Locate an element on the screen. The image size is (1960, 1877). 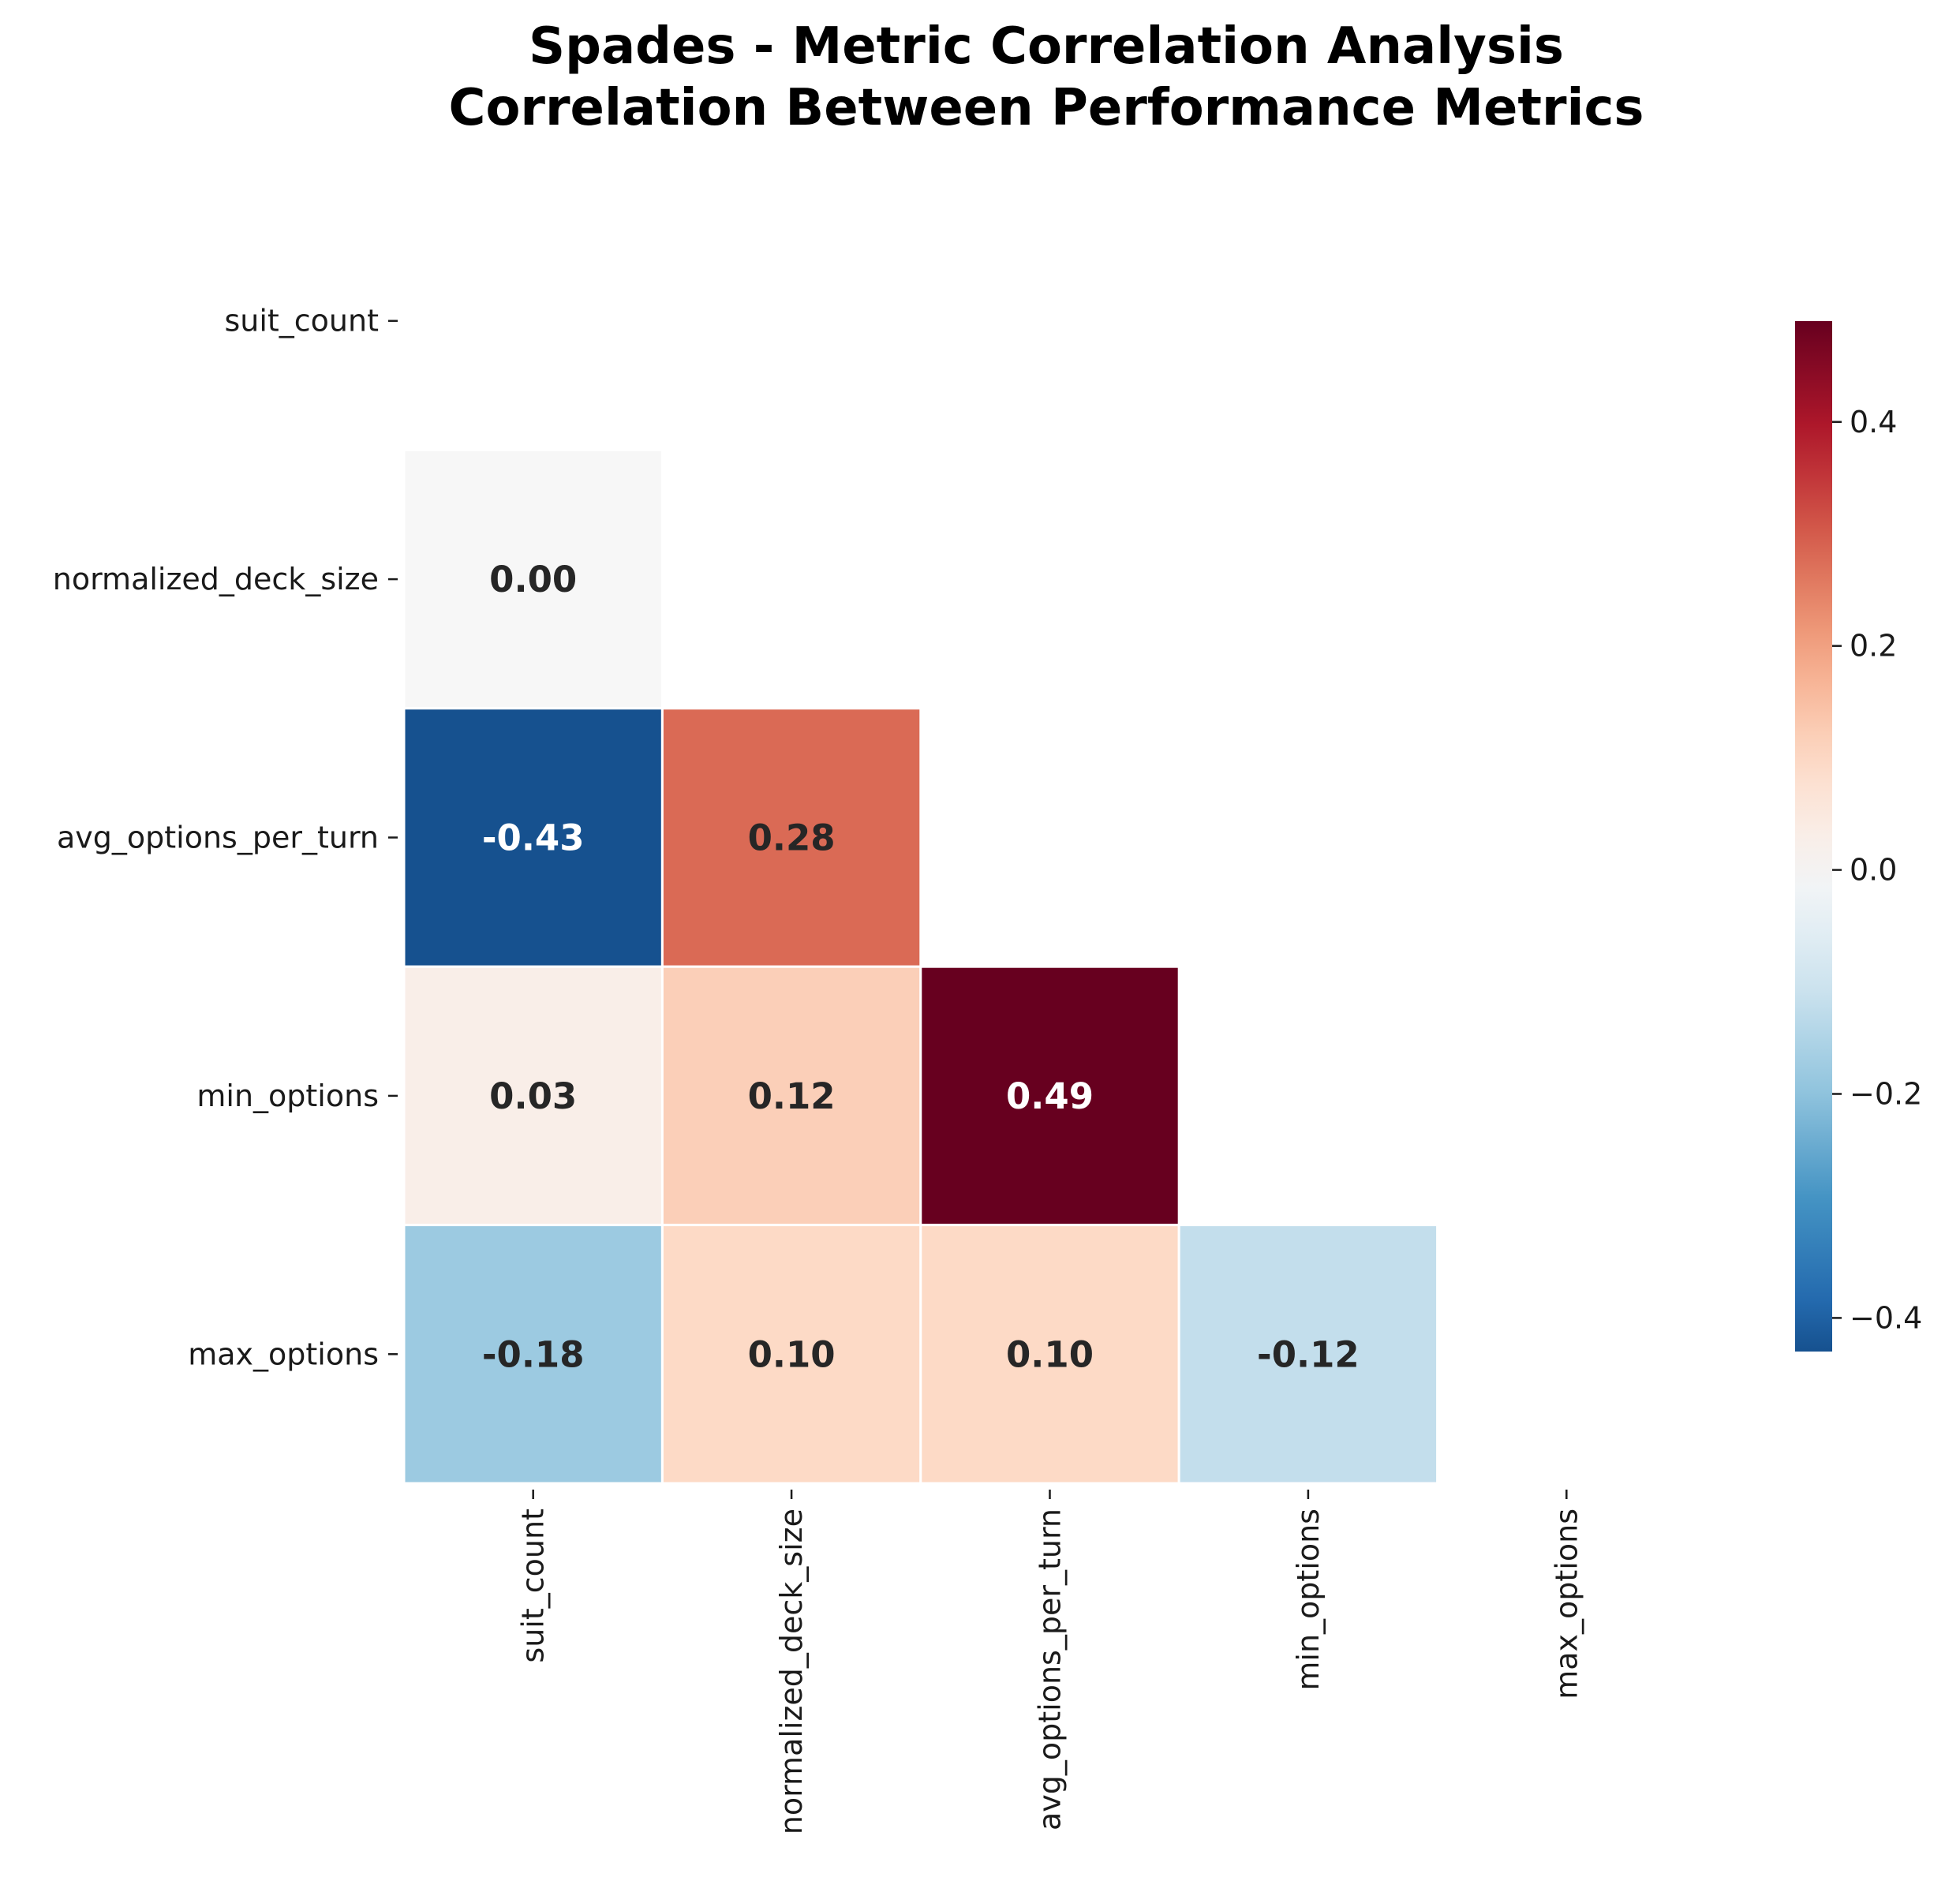
colorbar-gradient is located at coordinates (1813, 837).